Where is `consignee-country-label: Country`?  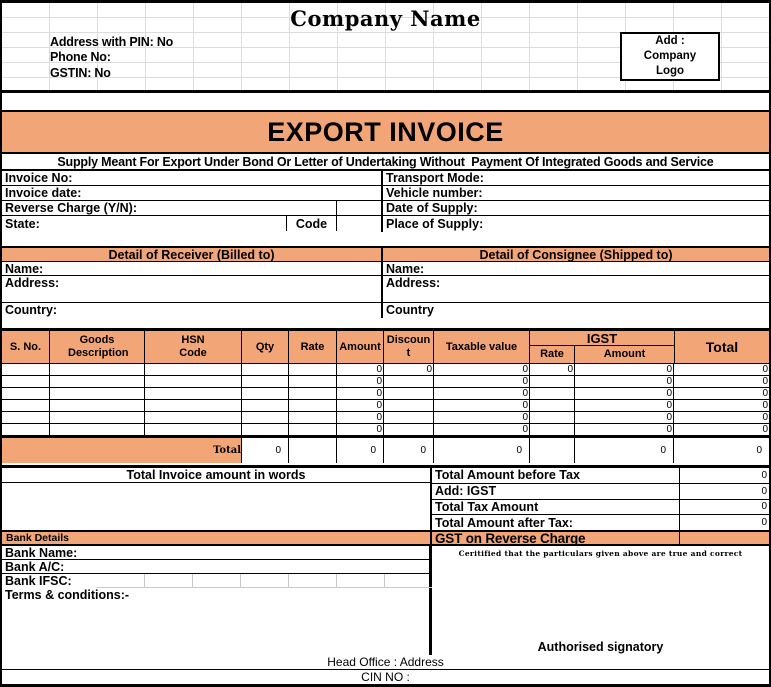
consignee-country-label: Country is located at coordinates (410, 310).